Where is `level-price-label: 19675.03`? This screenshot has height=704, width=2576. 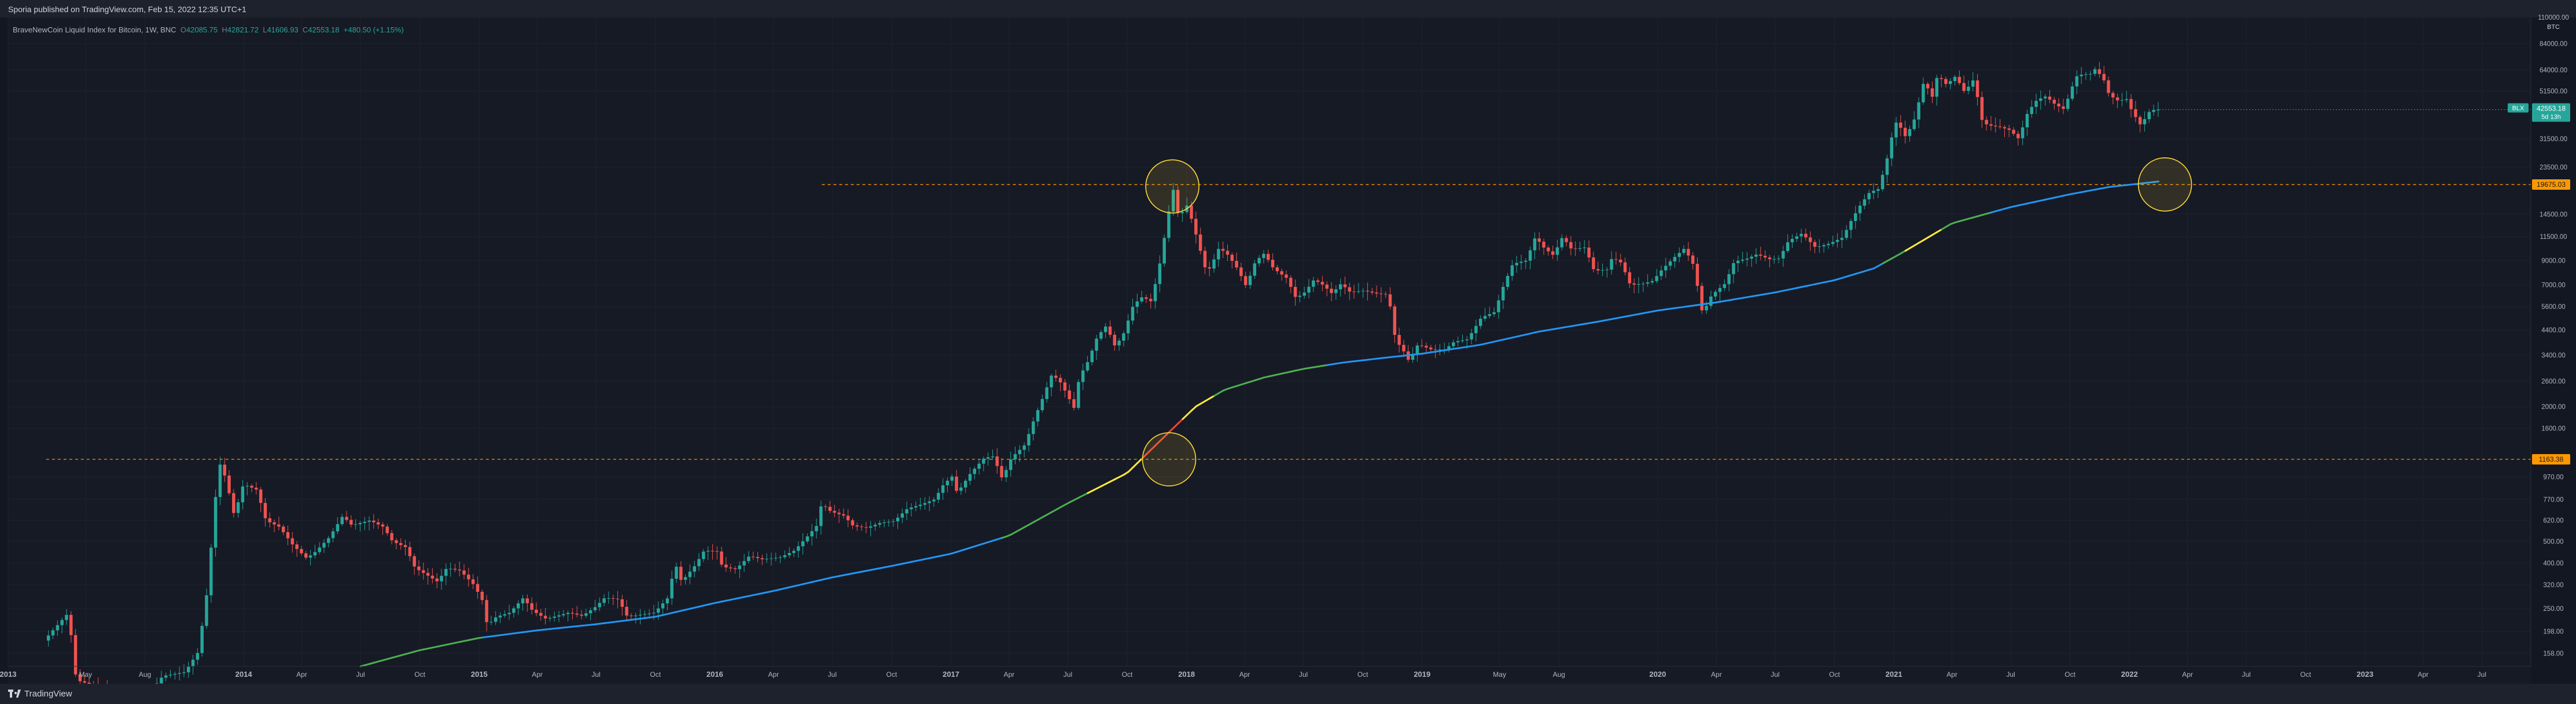
level-price-label: 19675.03 is located at coordinates (2551, 184).